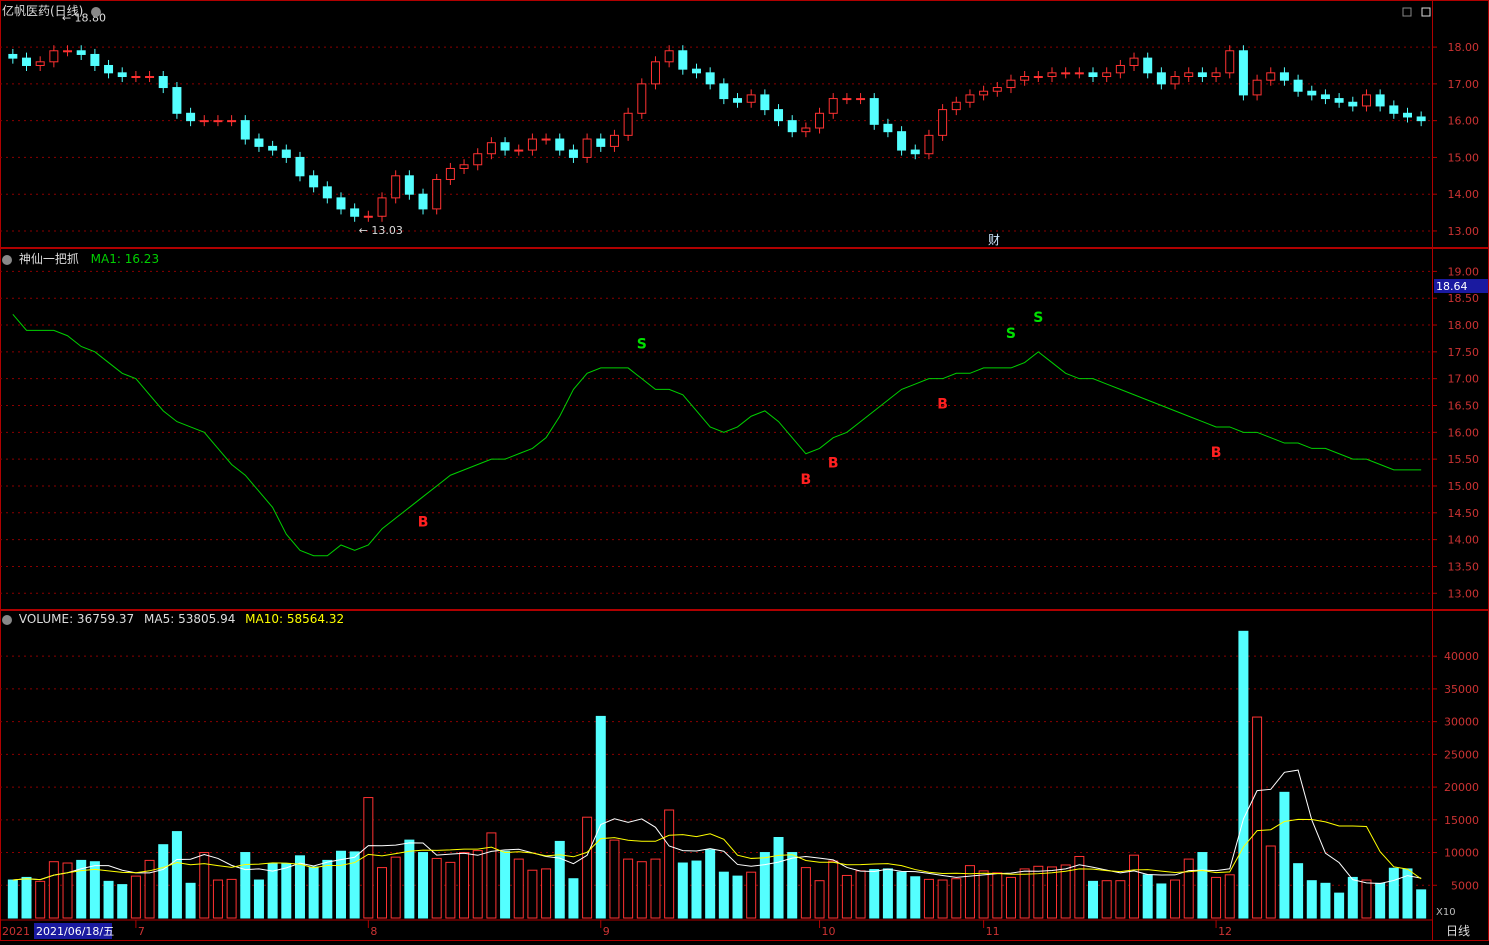 The height and width of the screenshot is (945, 1489). What do you see at coordinates (1464, 298) in the screenshot?
I see `y-tick-label: 18.50` at bounding box center [1464, 298].